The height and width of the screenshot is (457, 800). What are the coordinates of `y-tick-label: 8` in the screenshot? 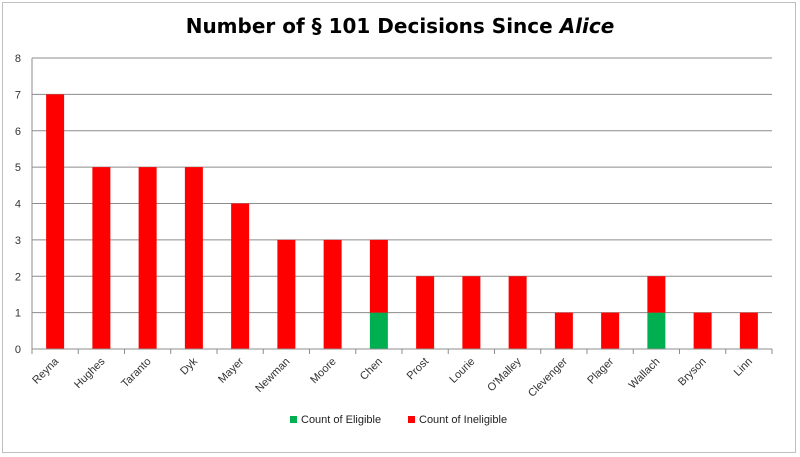 It's located at (18, 59).